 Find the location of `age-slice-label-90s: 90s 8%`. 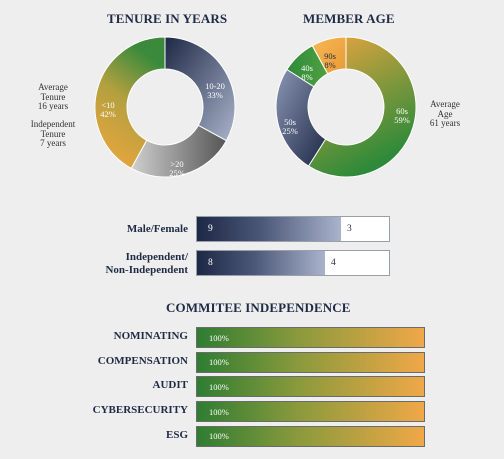

age-slice-label-90s: 90s 8% is located at coordinates (330, 61).